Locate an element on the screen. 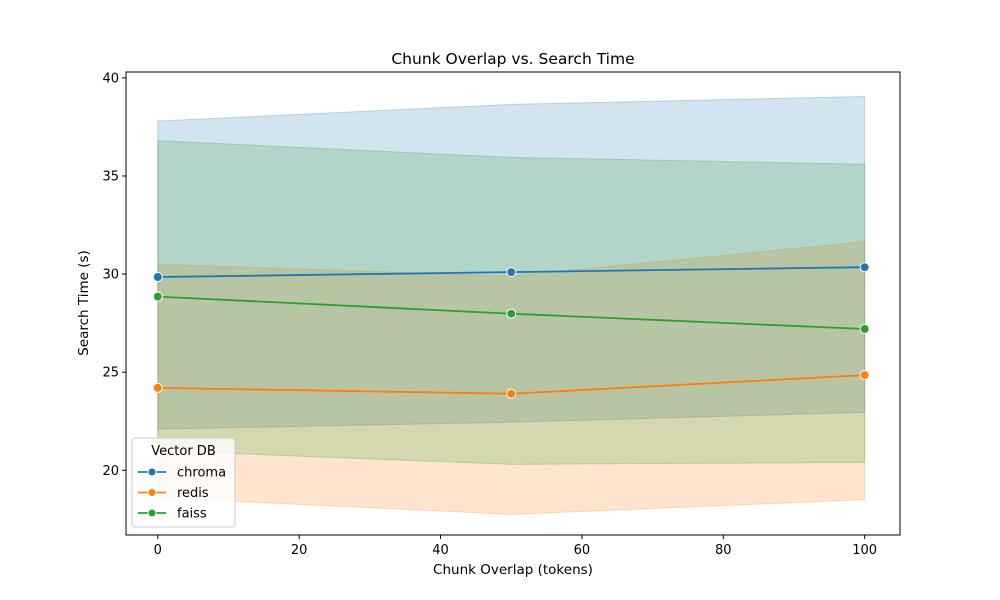 This screenshot has height=600, width=1000. y-tick-label: 25 is located at coordinates (110, 373).